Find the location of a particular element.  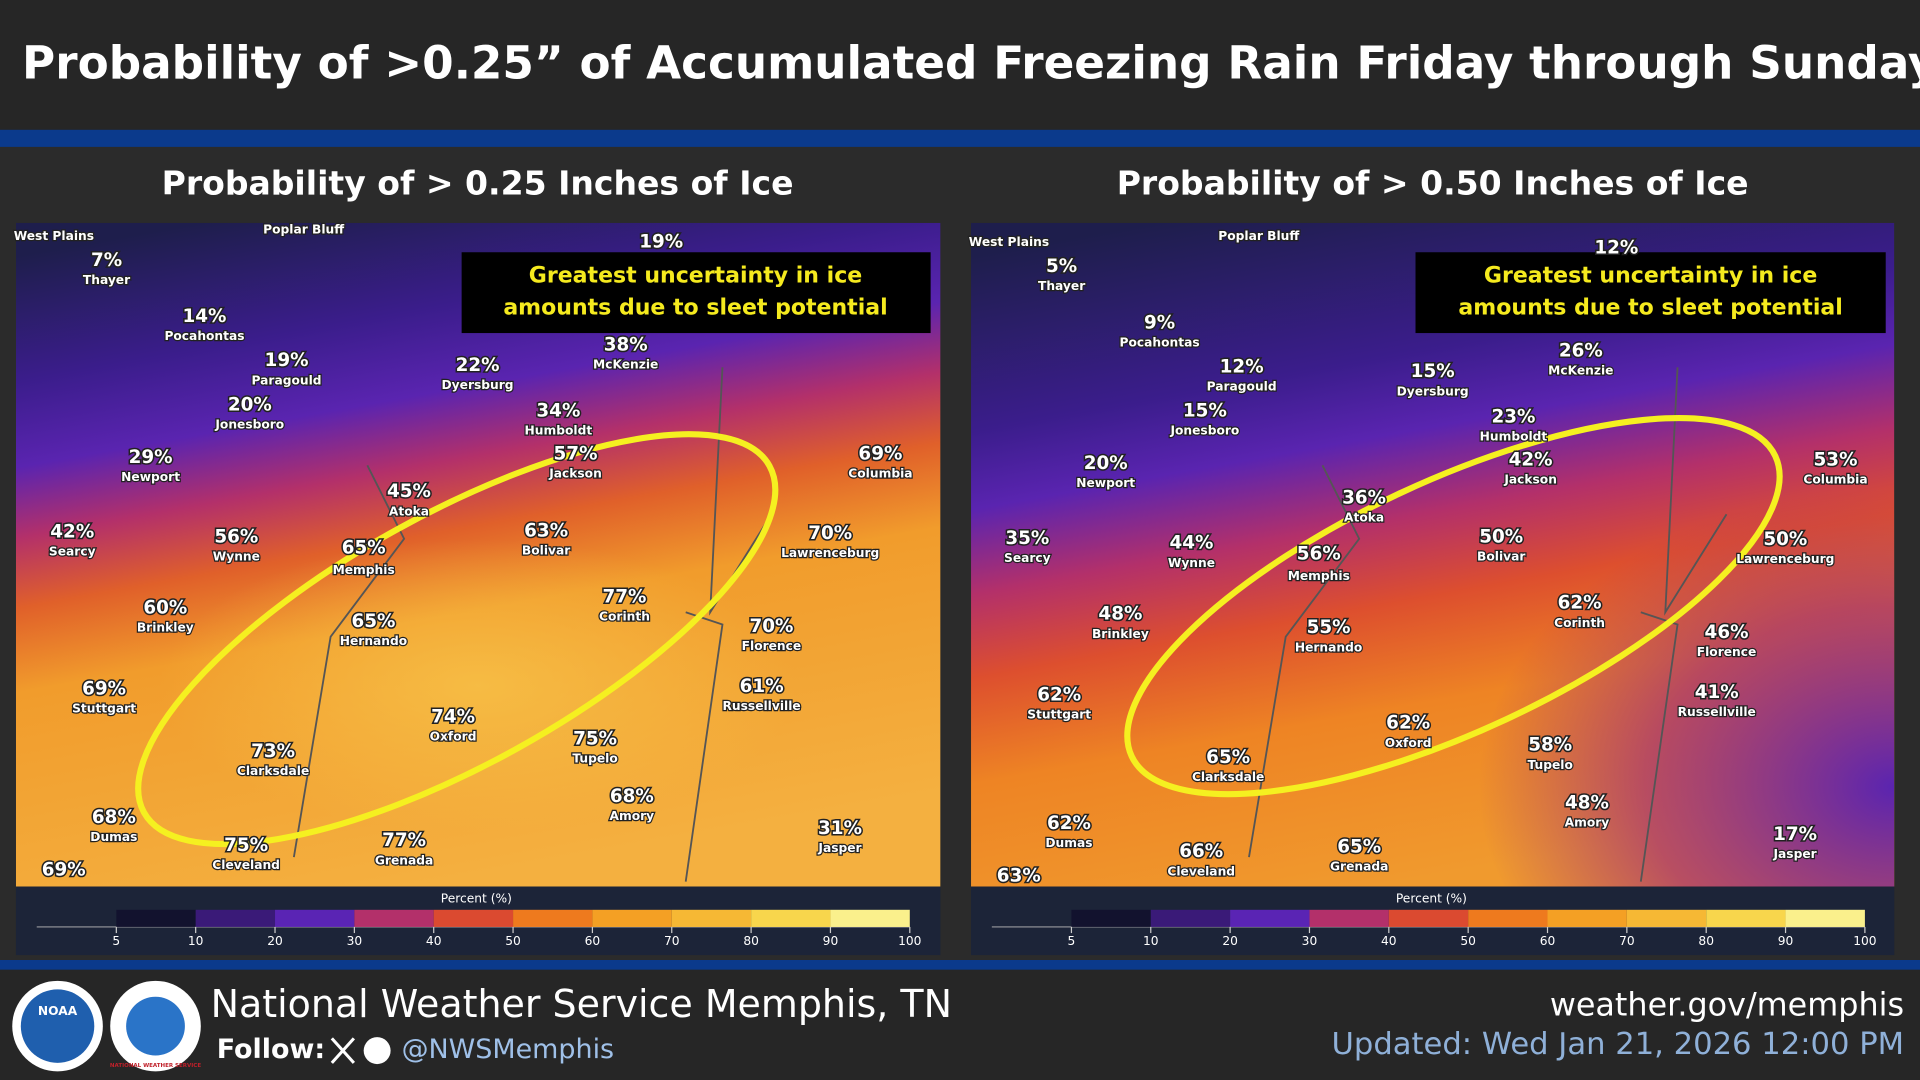

city-value: 73% is located at coordinates (273, 751).